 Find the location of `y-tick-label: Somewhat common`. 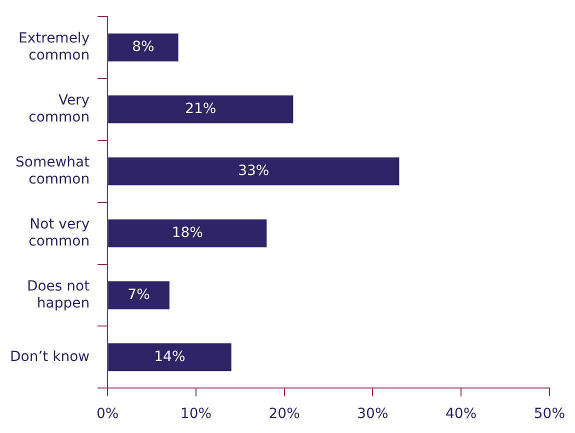

y-tick-label: Somewhat common is located at coordinates (52, 171).